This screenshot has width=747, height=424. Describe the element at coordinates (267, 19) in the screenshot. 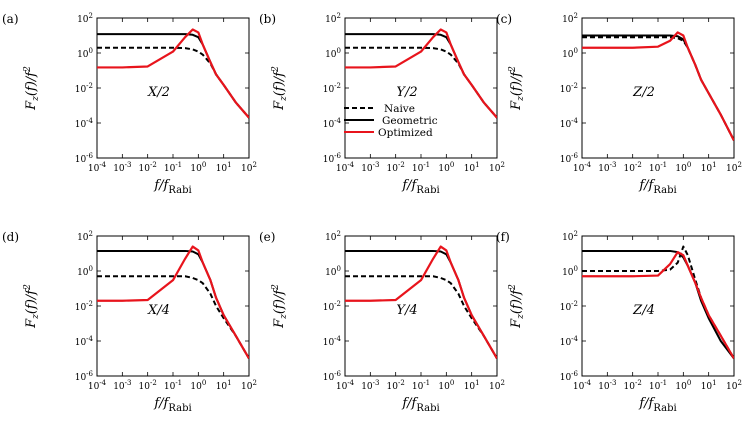

I see `panel-label: (b)` at that location.